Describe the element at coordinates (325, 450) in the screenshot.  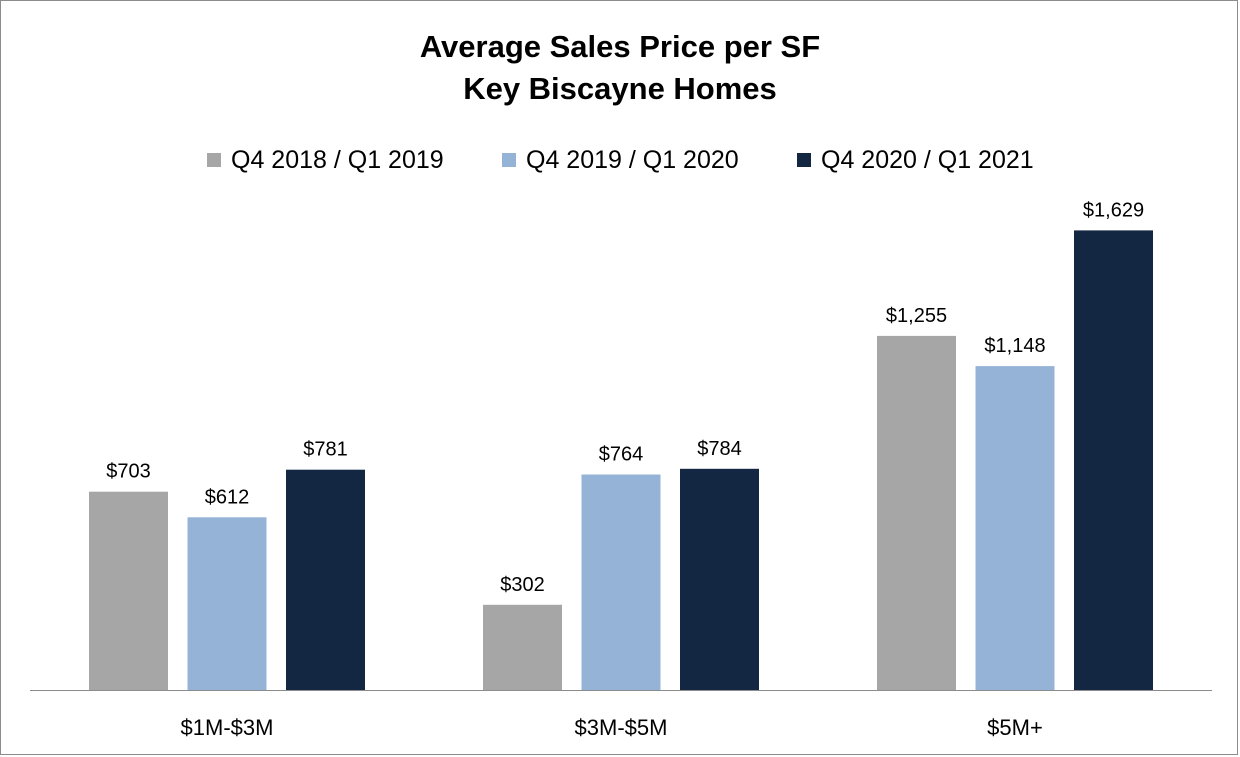
I see `data-label-series-3-cat-1: $781` at that location.